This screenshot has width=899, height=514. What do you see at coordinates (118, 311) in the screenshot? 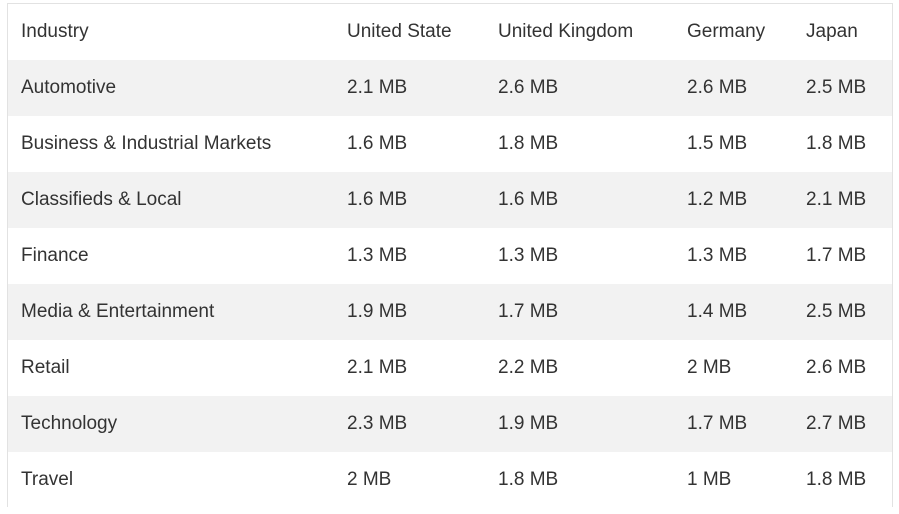
I see `industry-cell: Media & Entertainment` at bounding box center [118, 311].